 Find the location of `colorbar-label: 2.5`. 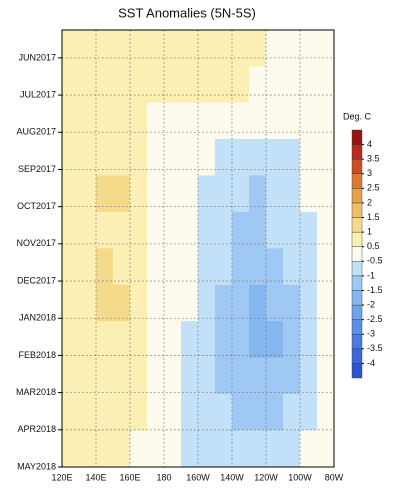

colorbar-label: 2.5 is located at coordinates (373, 188).